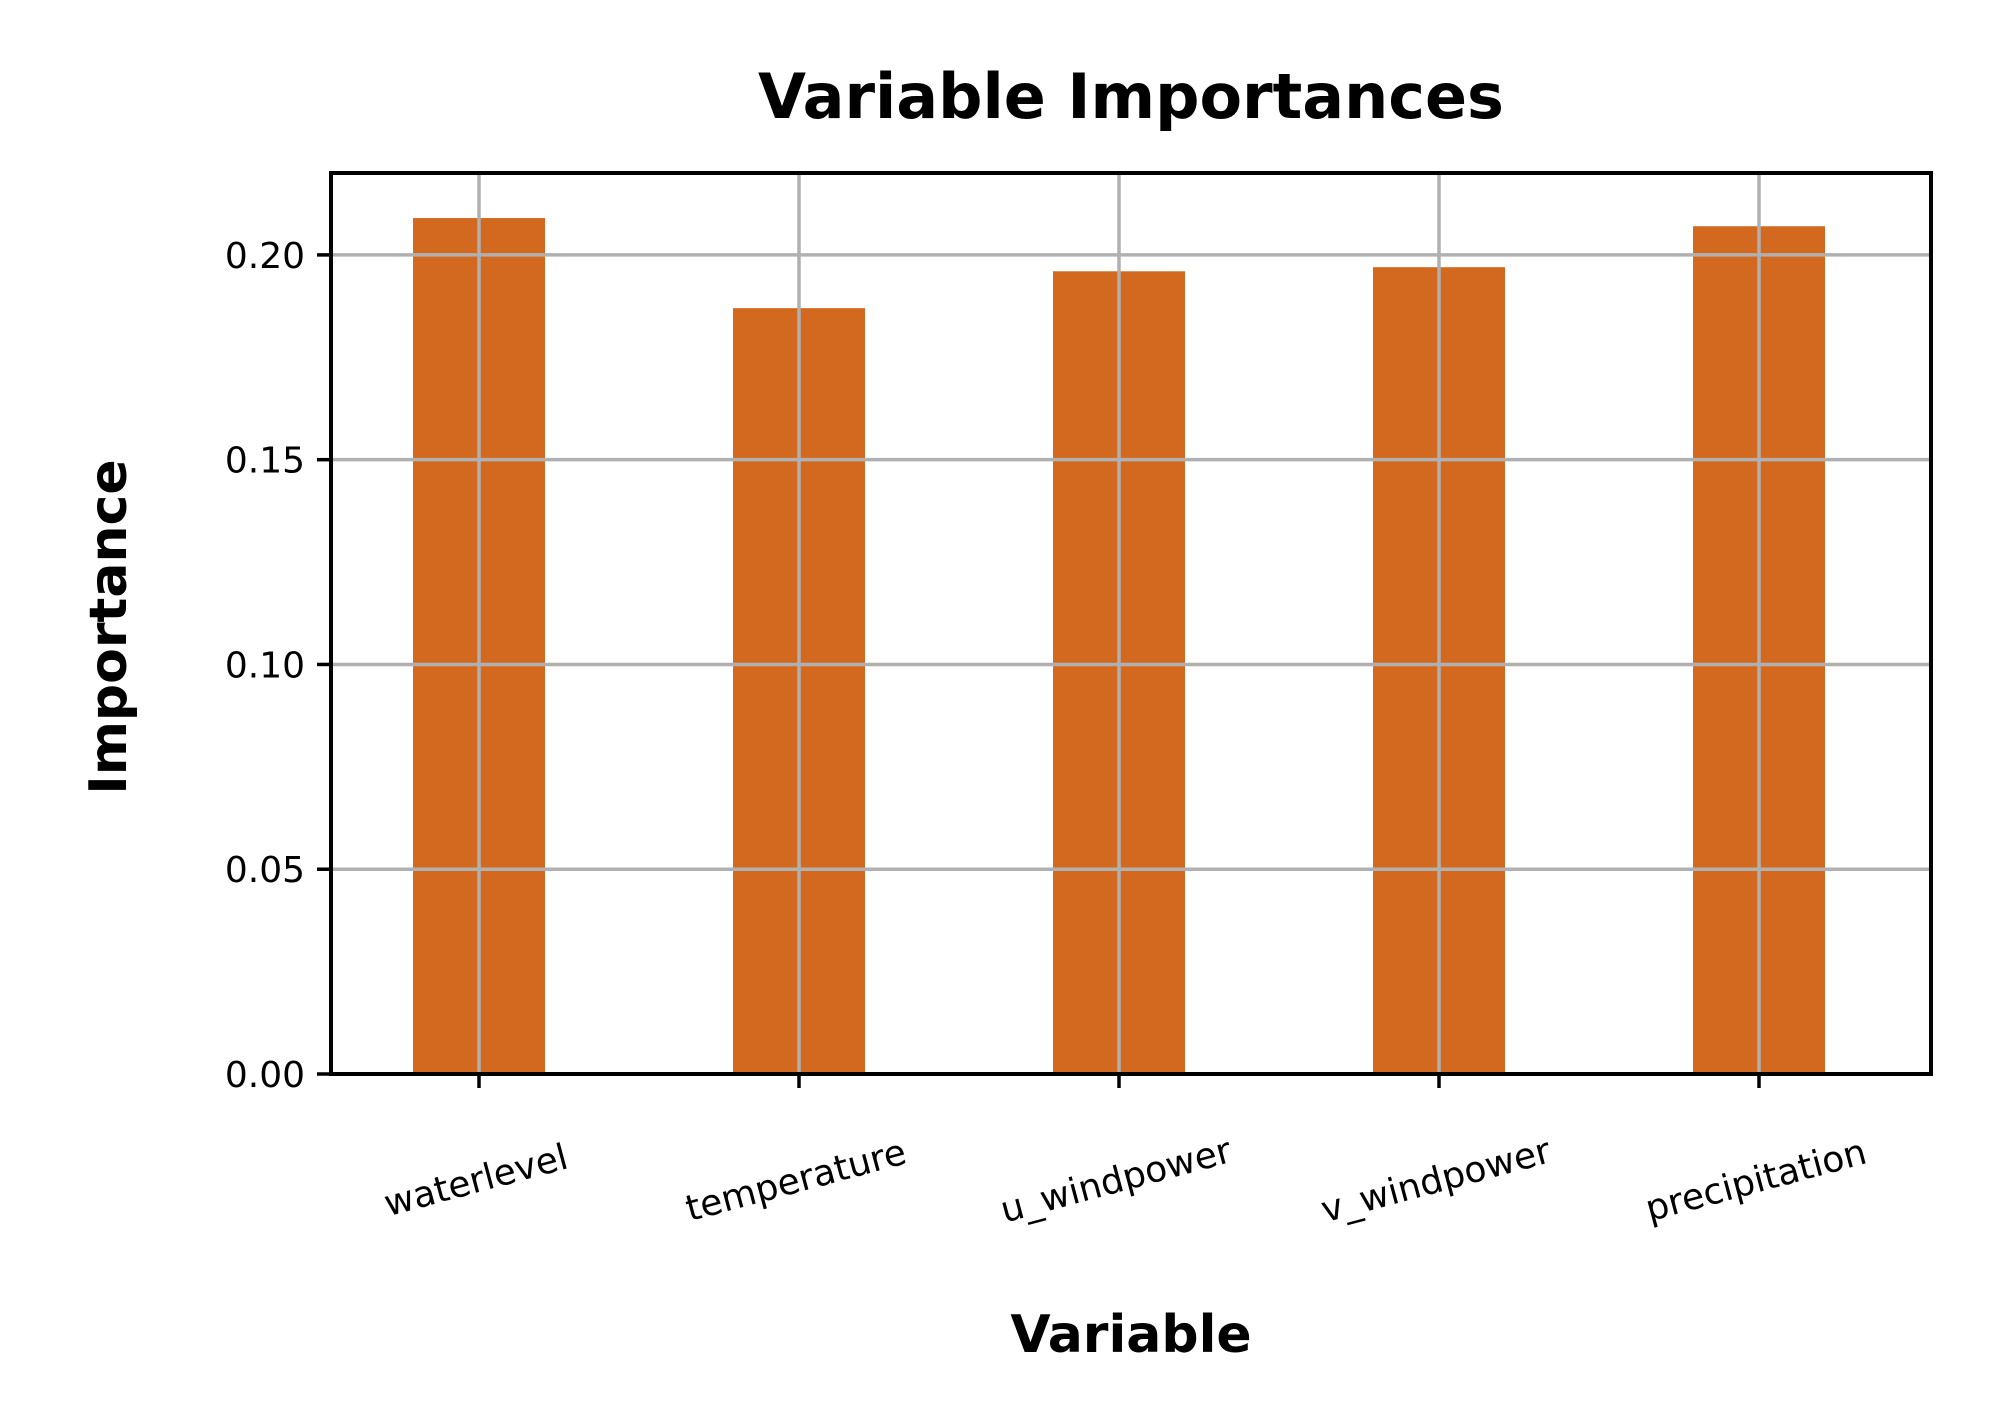 The width and height of the screenshot is (1998, 1424). Describe the element at coordinates (265, 665) in the screenshot. I see `y-tick-label: 0.10` at that location.